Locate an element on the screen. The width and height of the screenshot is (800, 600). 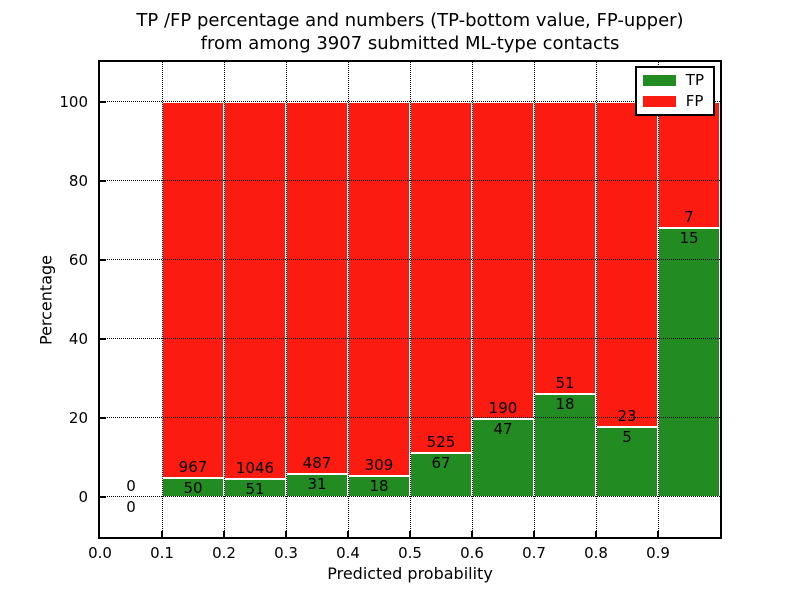
y-tick-label: 0 is located at coordinates (83, 497).